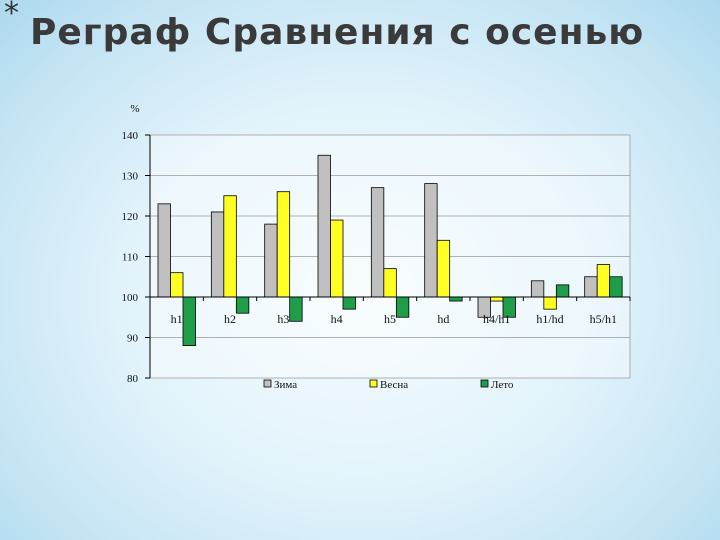 The height and width of the screenshot is (540, 720). I want to click on x-tick-label: h1/hd, so click(549, 319).